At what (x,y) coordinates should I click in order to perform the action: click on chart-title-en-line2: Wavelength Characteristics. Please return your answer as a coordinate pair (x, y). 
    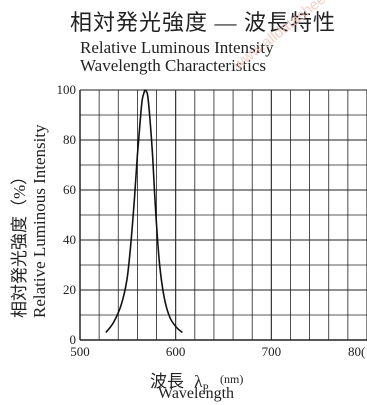
    Looking at the image, I should click on (173, 65).